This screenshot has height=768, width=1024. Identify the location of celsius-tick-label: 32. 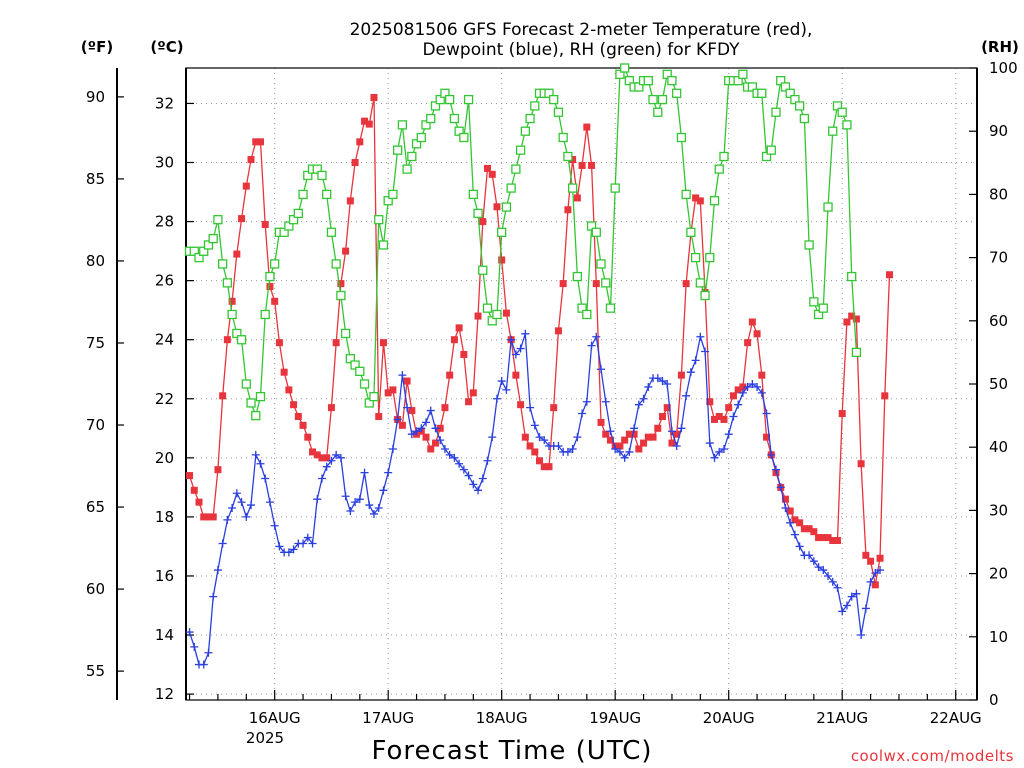
(164, 103).